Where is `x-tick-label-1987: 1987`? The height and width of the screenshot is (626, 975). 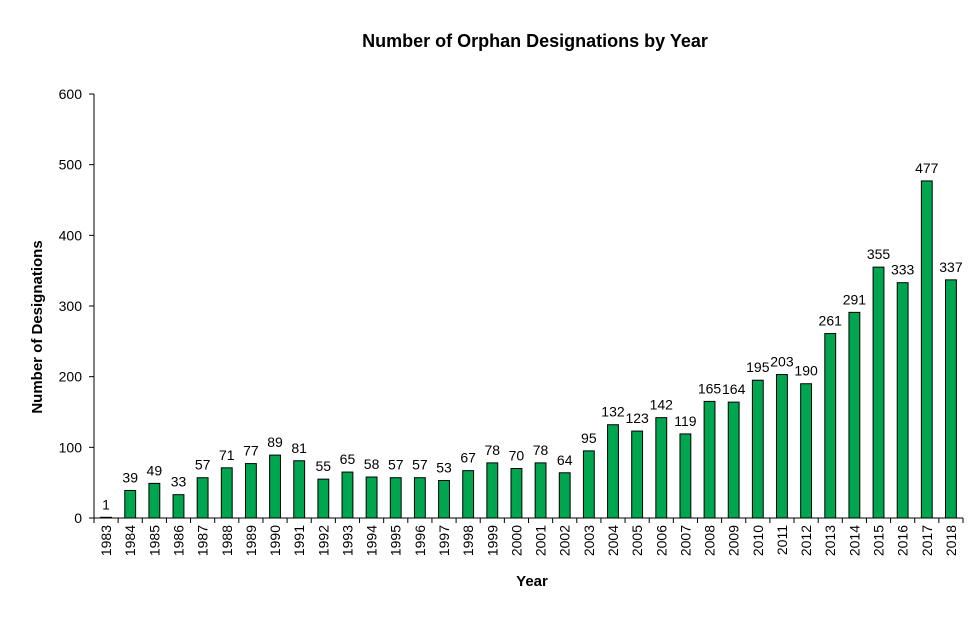 x-tick-label-1987: 1987 is located at coordinates (203, 540).